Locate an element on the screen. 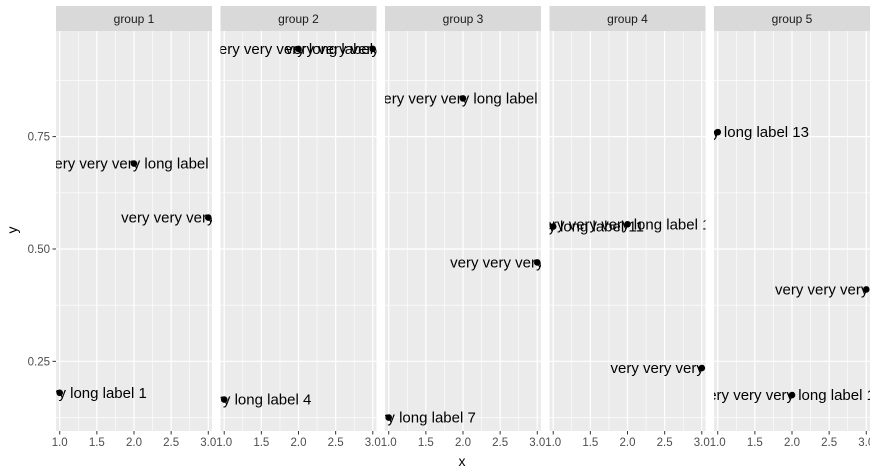  point-label: very very very long label 9 is located at coordinates (537, 262).